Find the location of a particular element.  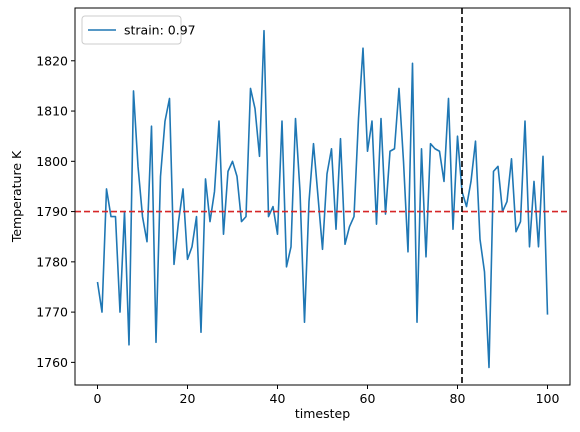

x-axis-label: timestep is located at coordinates (322, 413).